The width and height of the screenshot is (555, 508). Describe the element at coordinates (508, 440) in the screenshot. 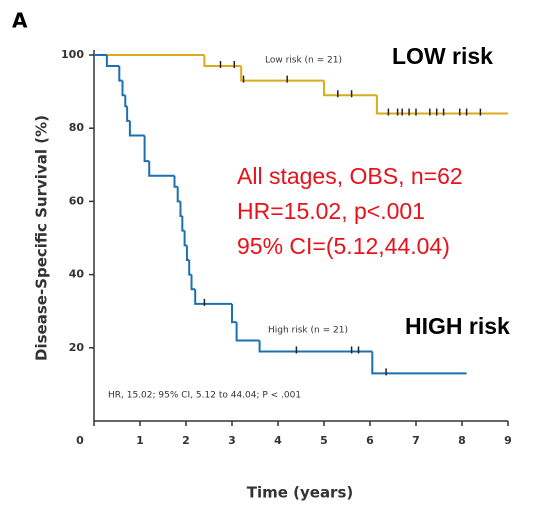

I see `x-tick-label: 9` at that location.